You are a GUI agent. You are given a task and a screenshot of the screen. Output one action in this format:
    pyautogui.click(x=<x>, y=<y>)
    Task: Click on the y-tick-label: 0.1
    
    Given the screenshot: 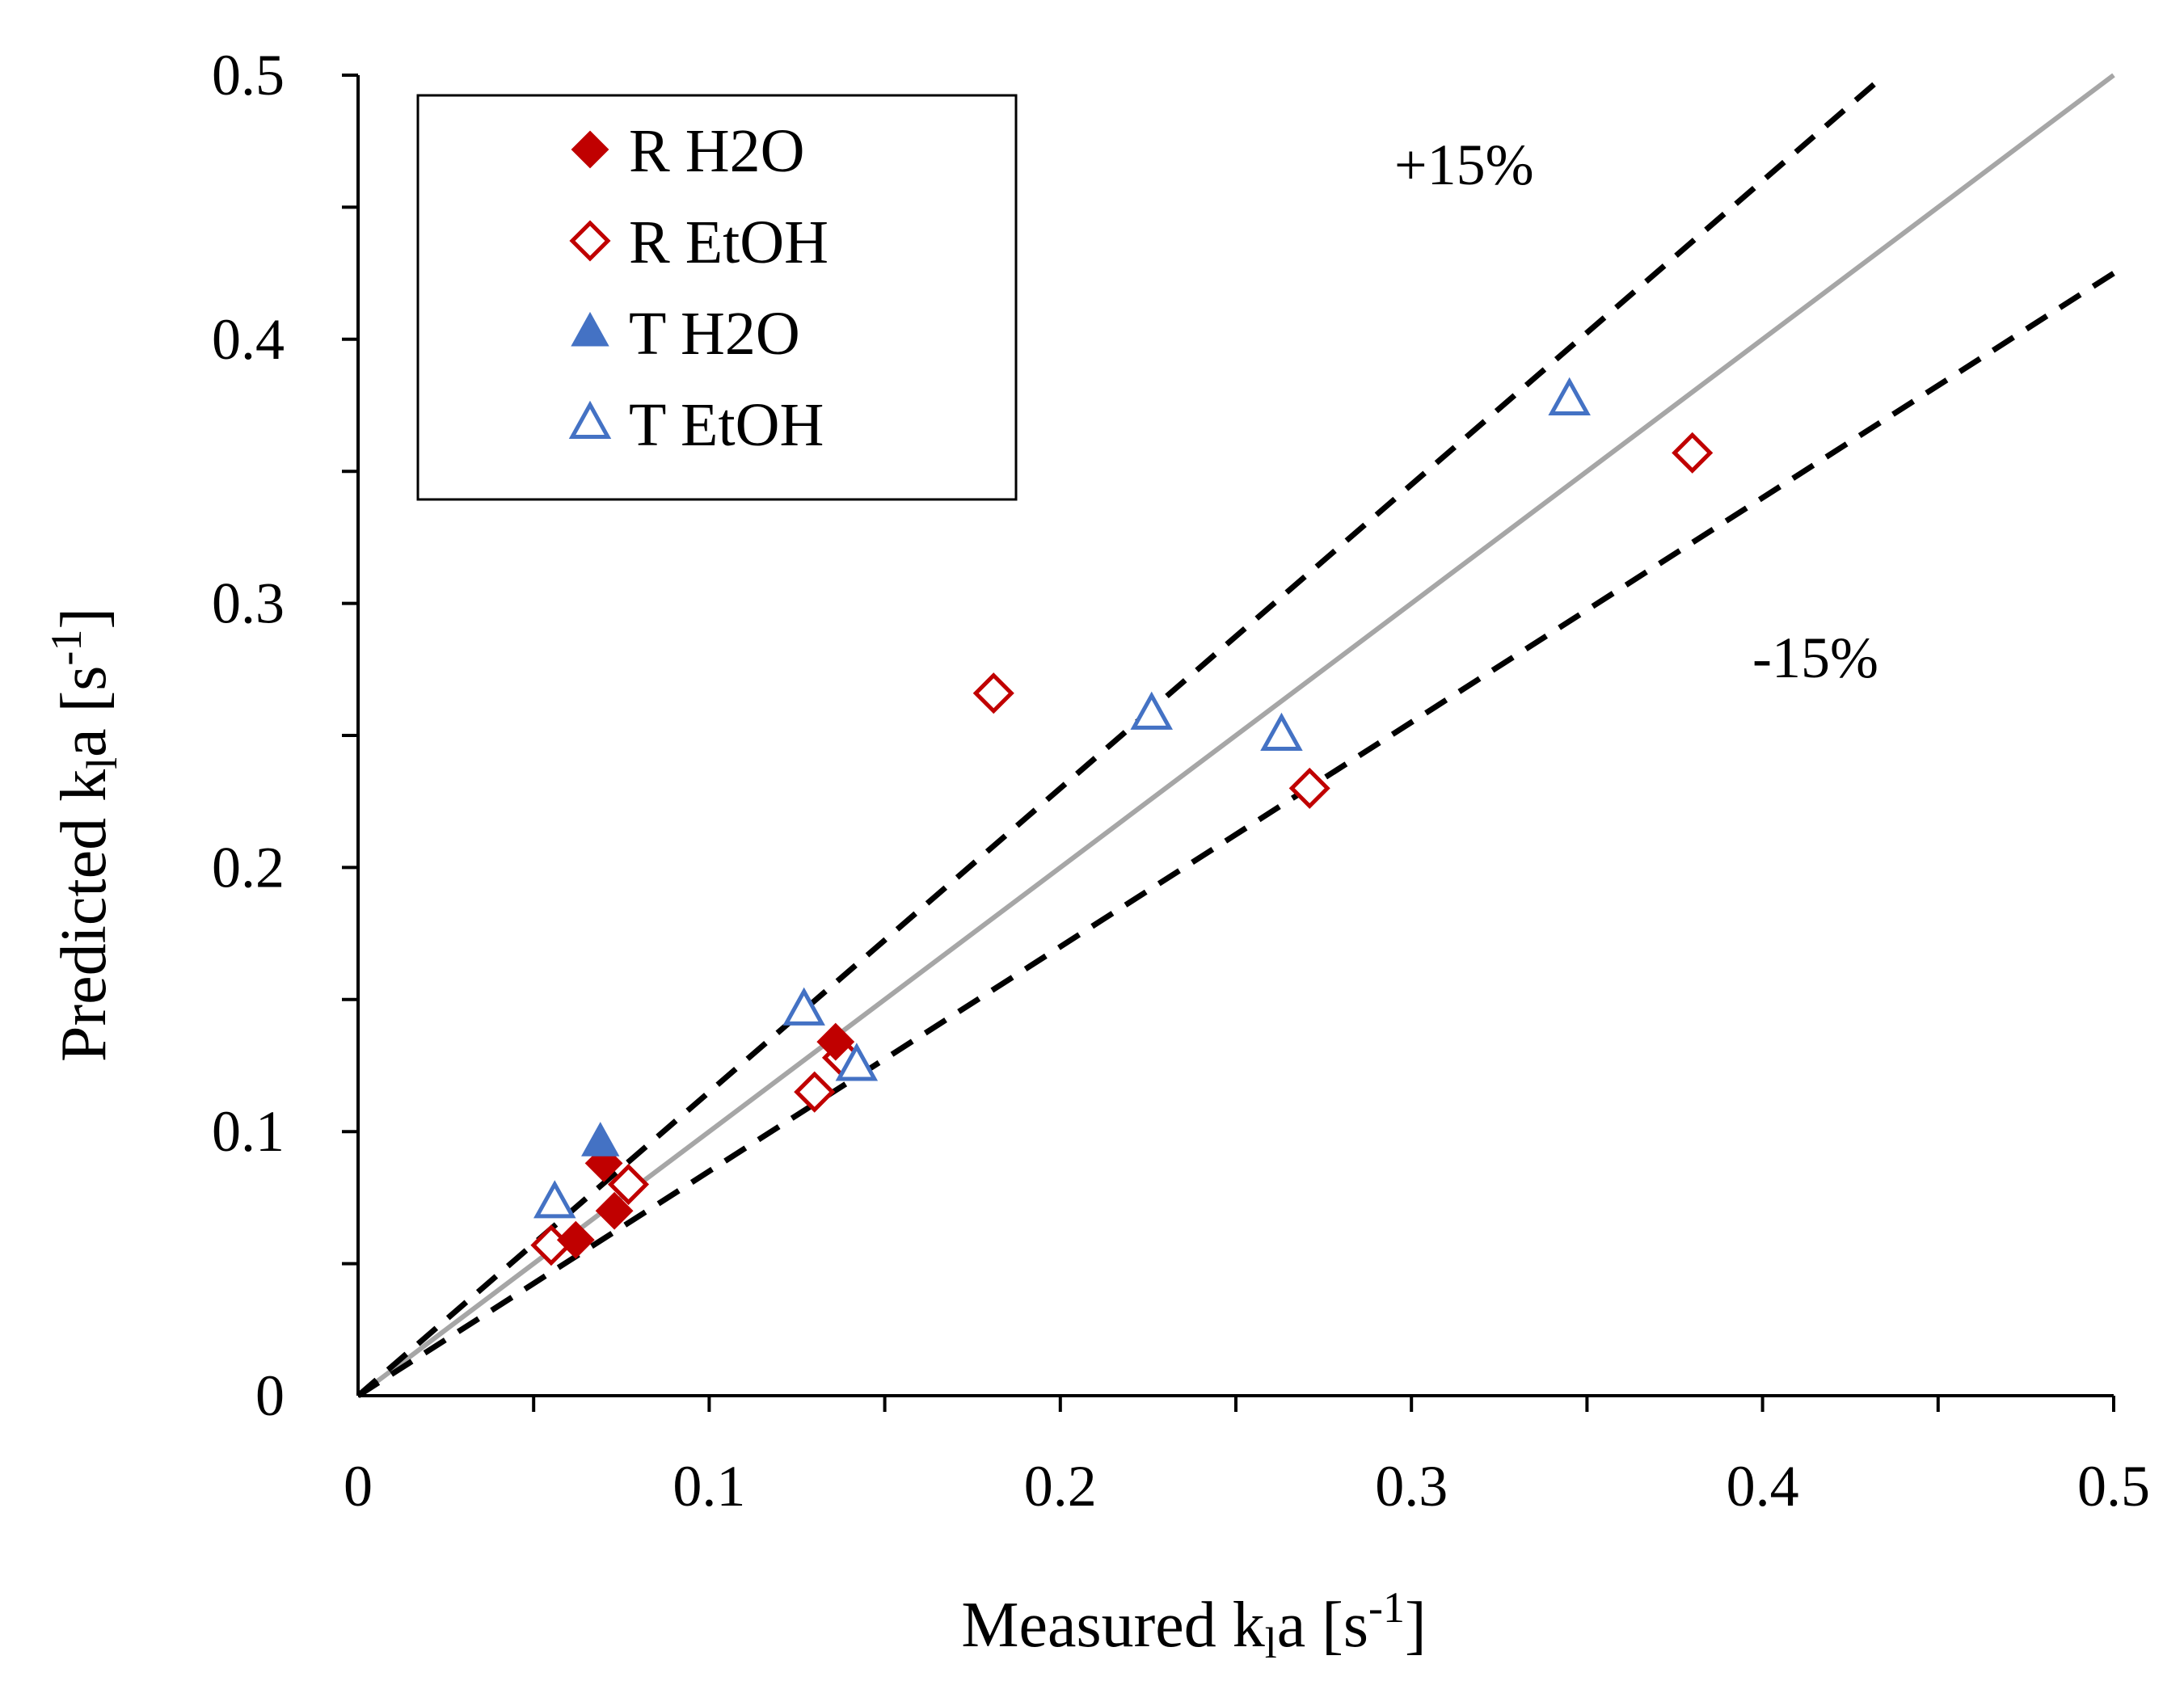 What is the action you would take?
    pyautogui.click(x=249, y=1131)
    